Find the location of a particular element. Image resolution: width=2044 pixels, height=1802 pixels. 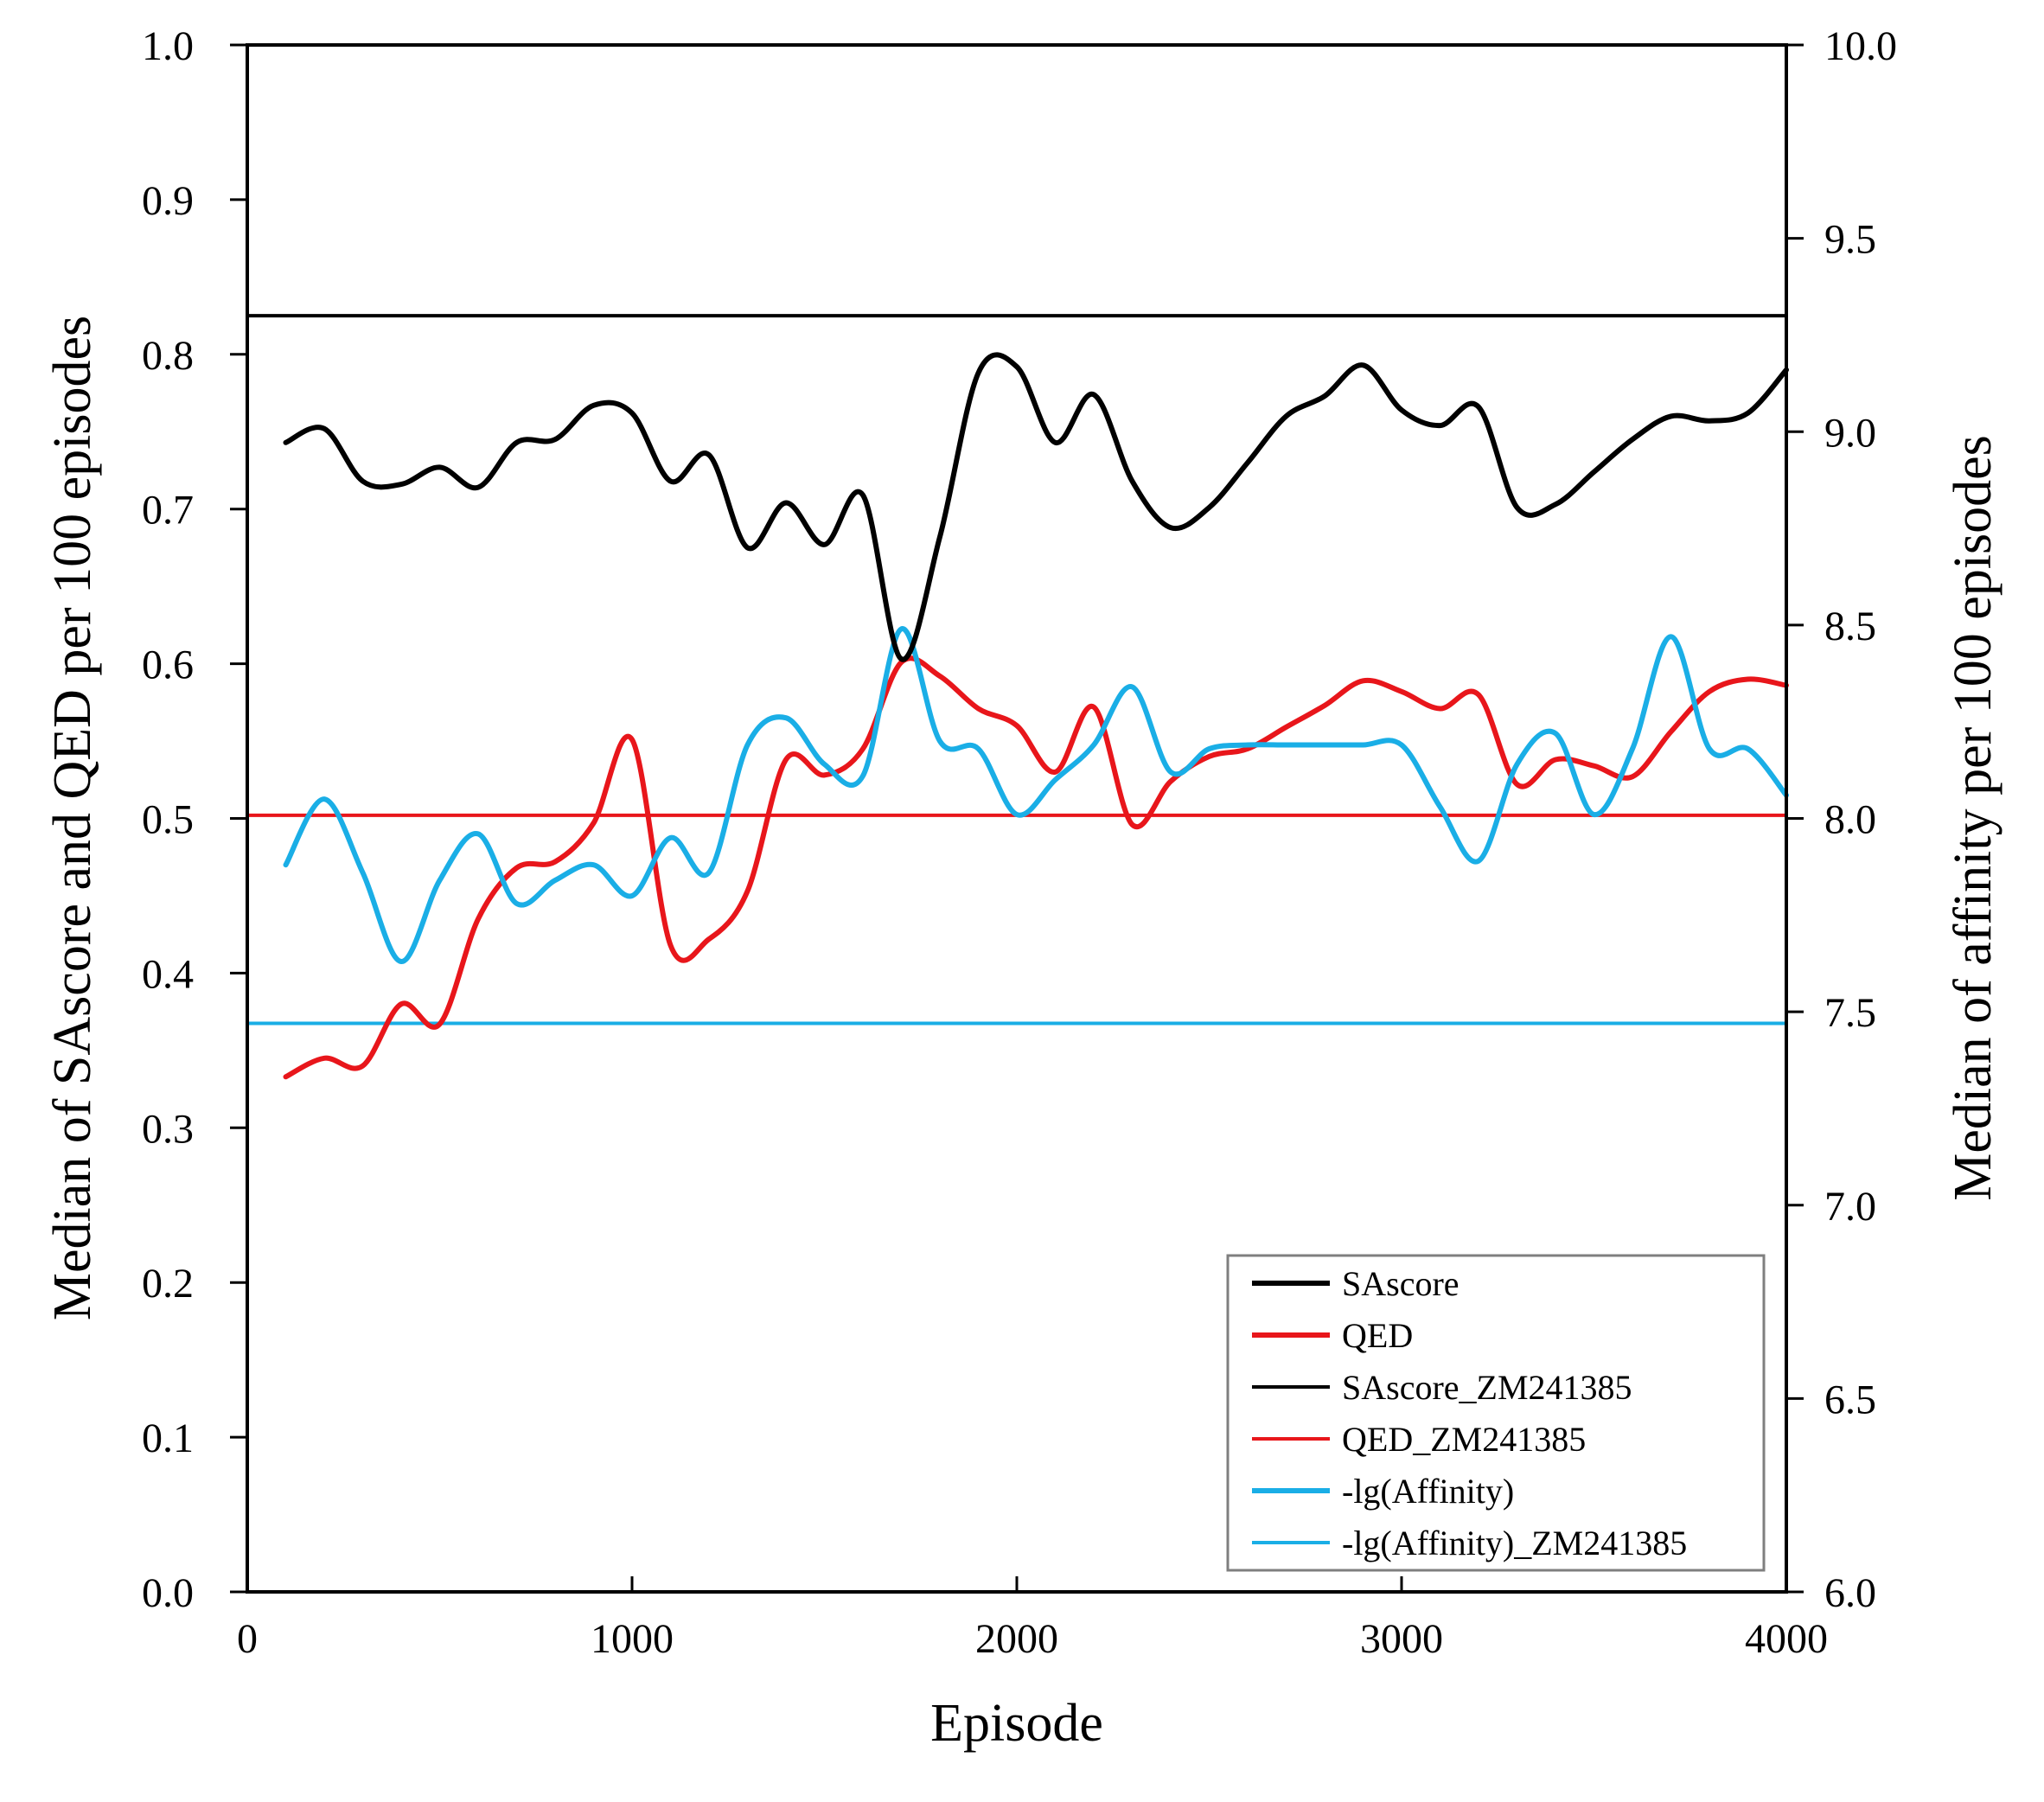

legend-label: QED_ZM241385 is located at coordinates (1464, 1440).